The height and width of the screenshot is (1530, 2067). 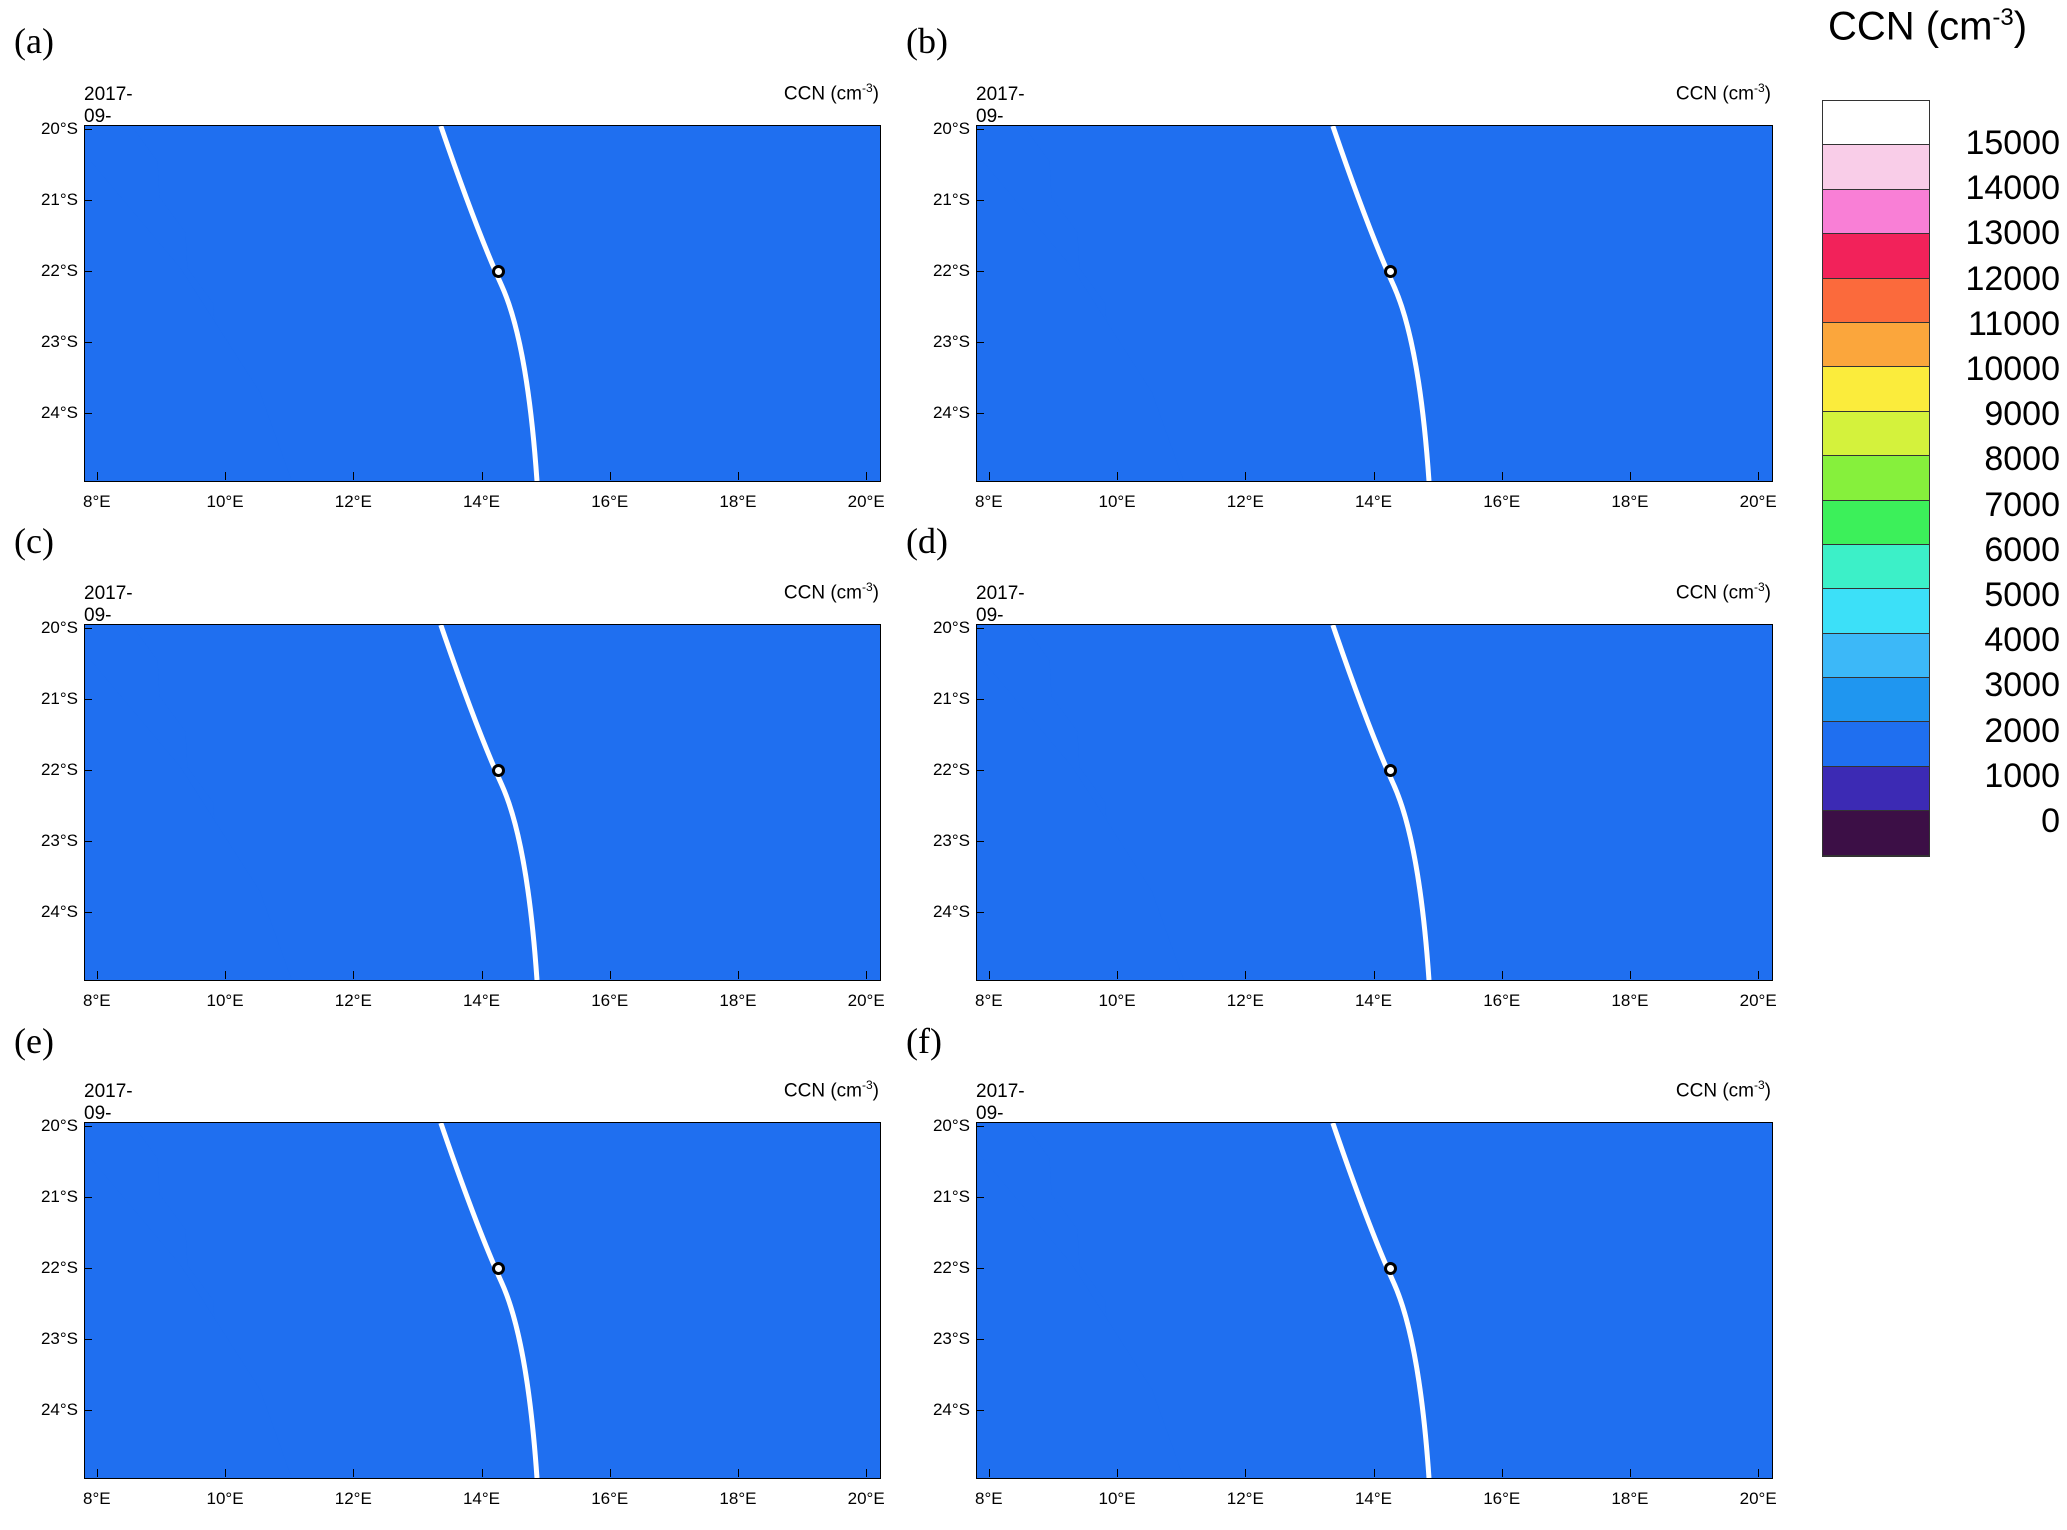 I want to click on y-tick-label: 24°S, so click(x=951, y=412).